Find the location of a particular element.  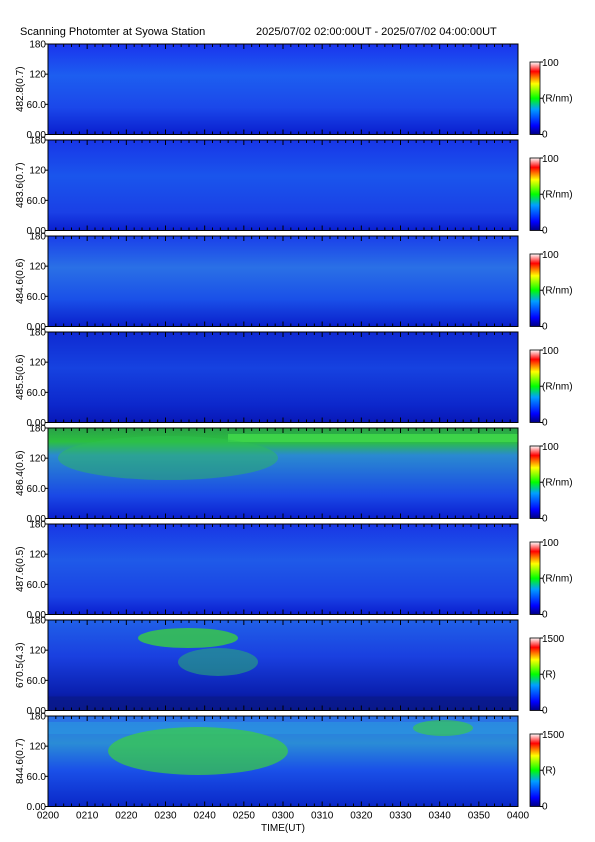

panel-2: 0.00 60.0 120 180 483.6(0.7) 100 0 (R/nm) is located at coordinates (294, 187).